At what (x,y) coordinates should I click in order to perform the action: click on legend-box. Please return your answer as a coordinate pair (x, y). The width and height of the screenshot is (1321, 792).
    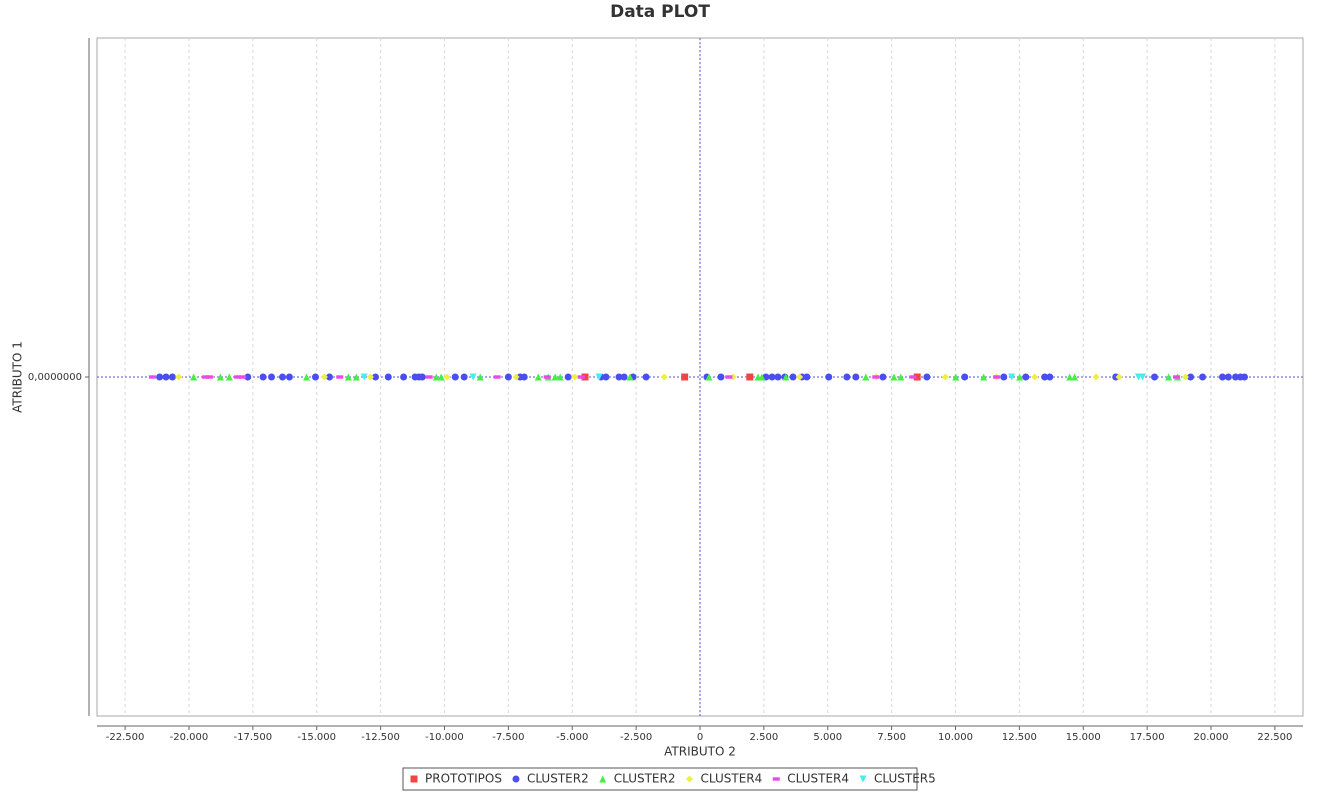
    Looking at the image, I should click on (660, 779).